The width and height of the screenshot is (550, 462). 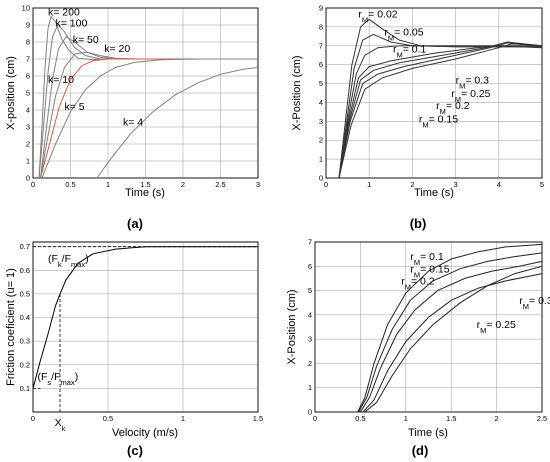 What do you see at coordinates (135, 223) in the screenshot?
I see `panel-caption: (a)` at bounding box center [135, 223].